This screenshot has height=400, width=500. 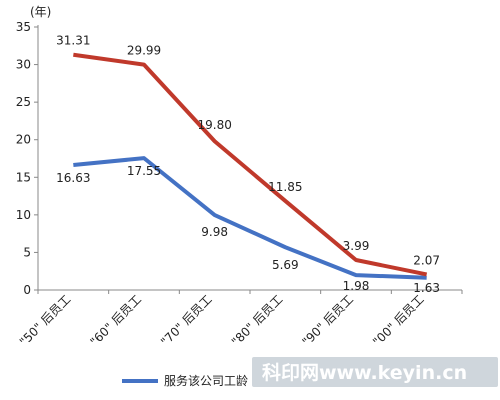 I want to click on x-tick-label: "00" 后员工, so click(x=398, y=320).